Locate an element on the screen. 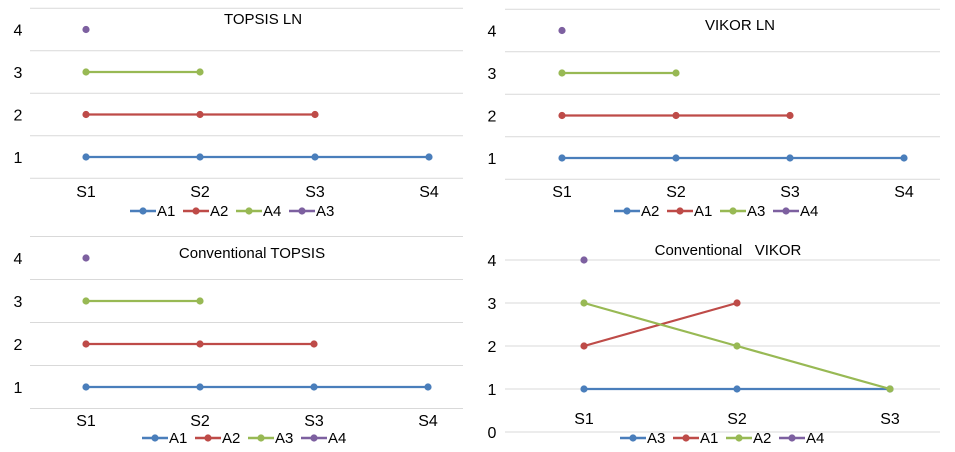  y-tick-label: 0 is located at coordinates (492, 433).